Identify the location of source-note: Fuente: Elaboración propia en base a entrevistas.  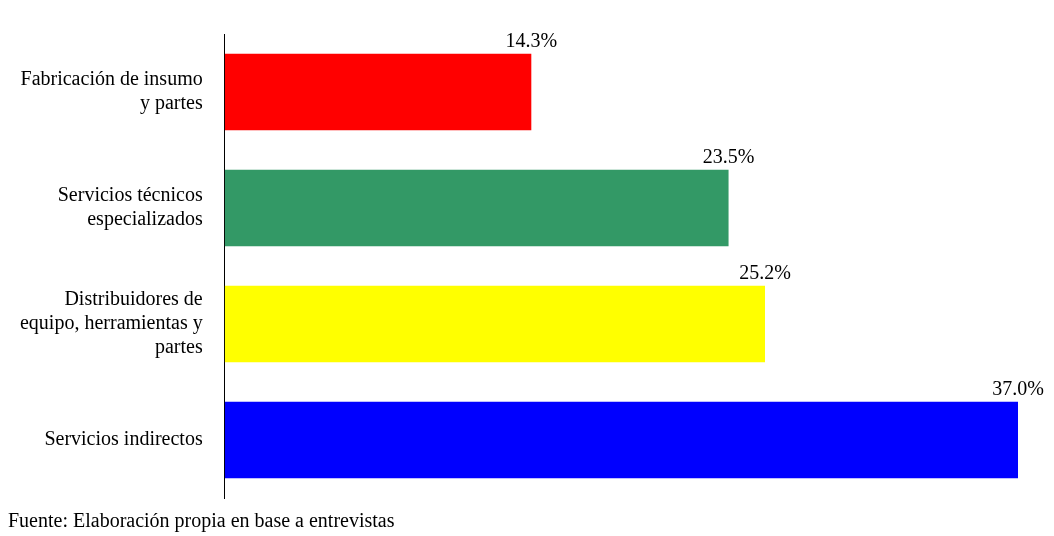
(201, 521).